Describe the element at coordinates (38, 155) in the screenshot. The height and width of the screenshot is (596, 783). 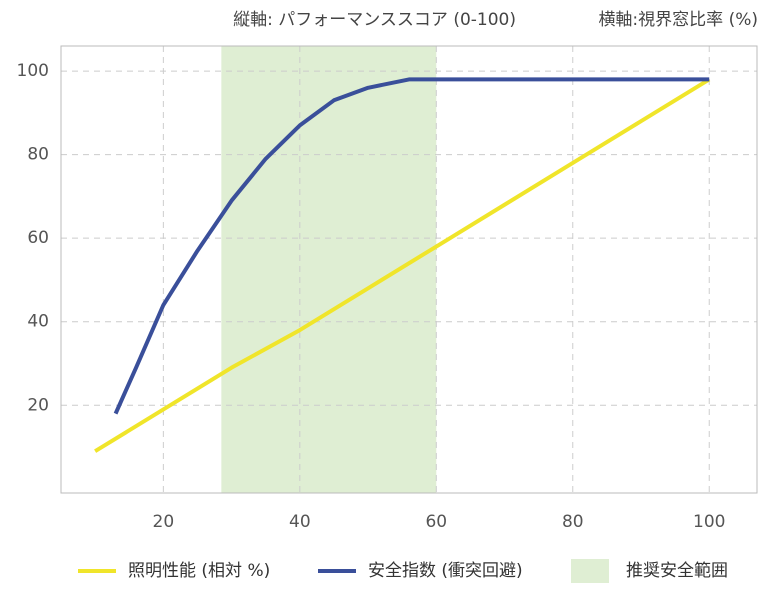
I see `y-tick-label: 80` at that location.